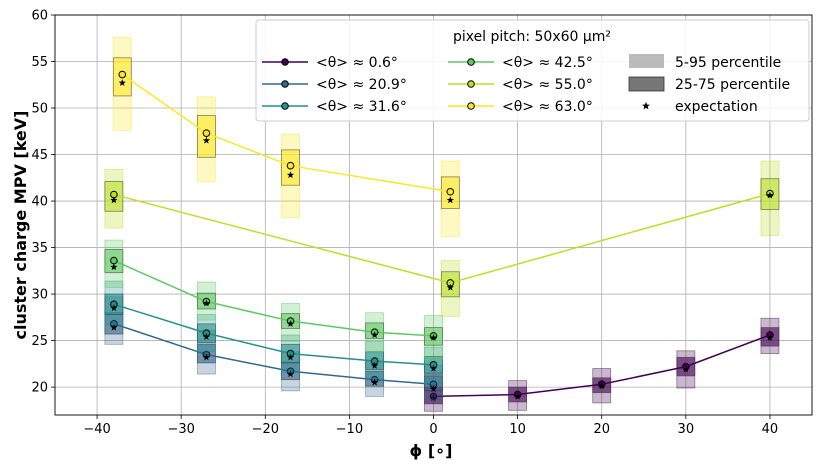  I want to click on y-tick-label: 45, so click(39, 155).